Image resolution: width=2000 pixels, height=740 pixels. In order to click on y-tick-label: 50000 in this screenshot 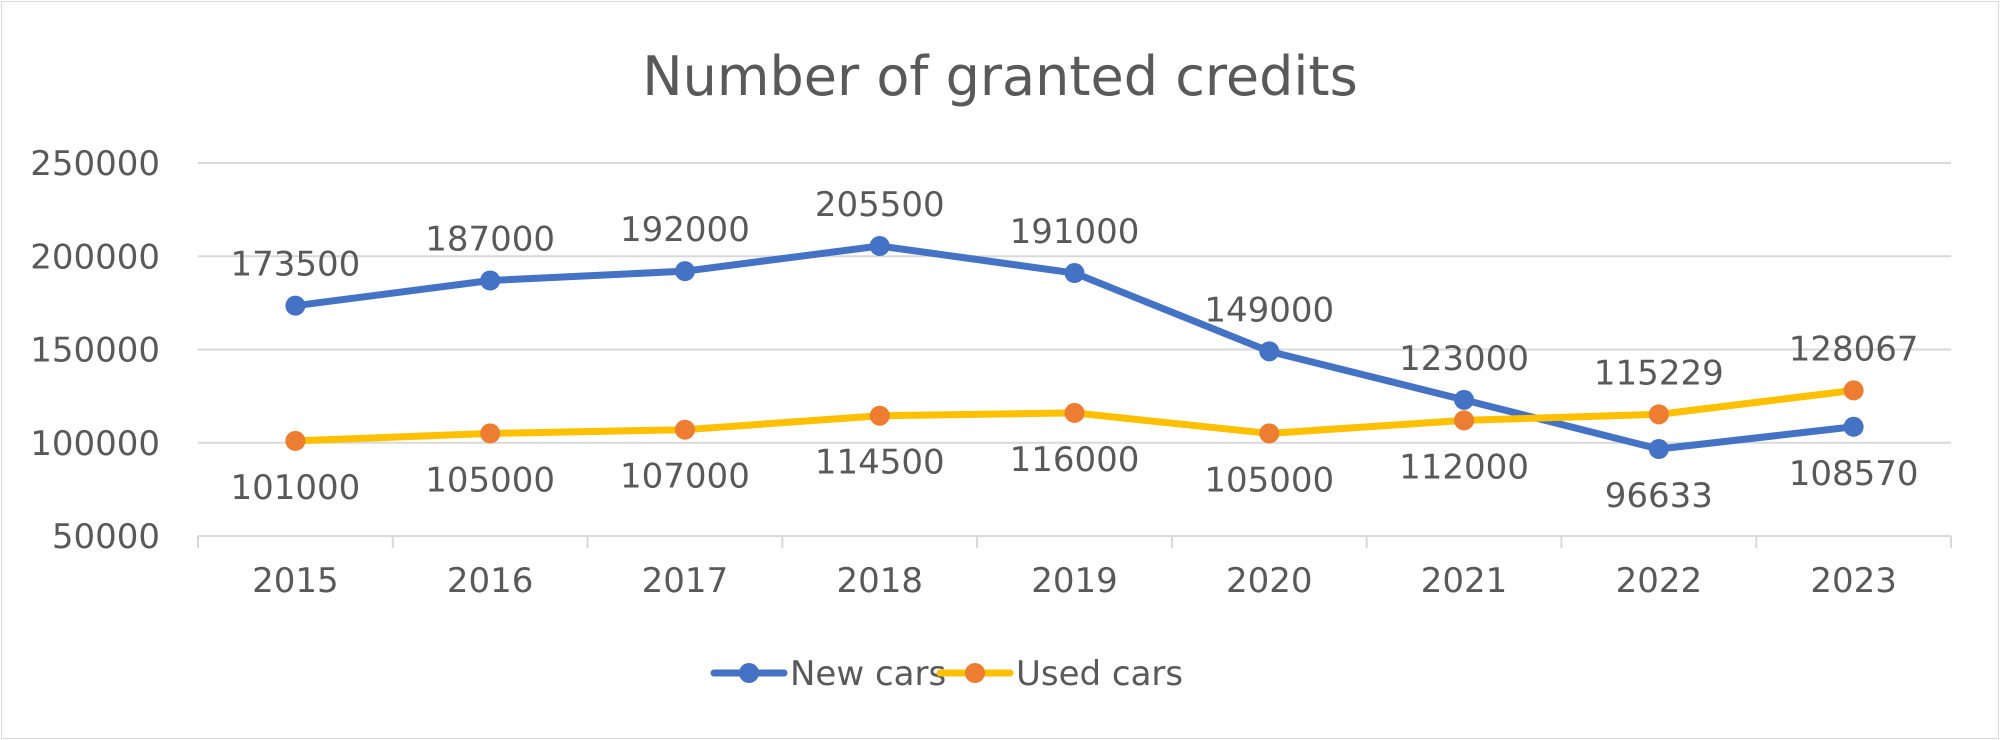, I will do `click(106, 537)`.